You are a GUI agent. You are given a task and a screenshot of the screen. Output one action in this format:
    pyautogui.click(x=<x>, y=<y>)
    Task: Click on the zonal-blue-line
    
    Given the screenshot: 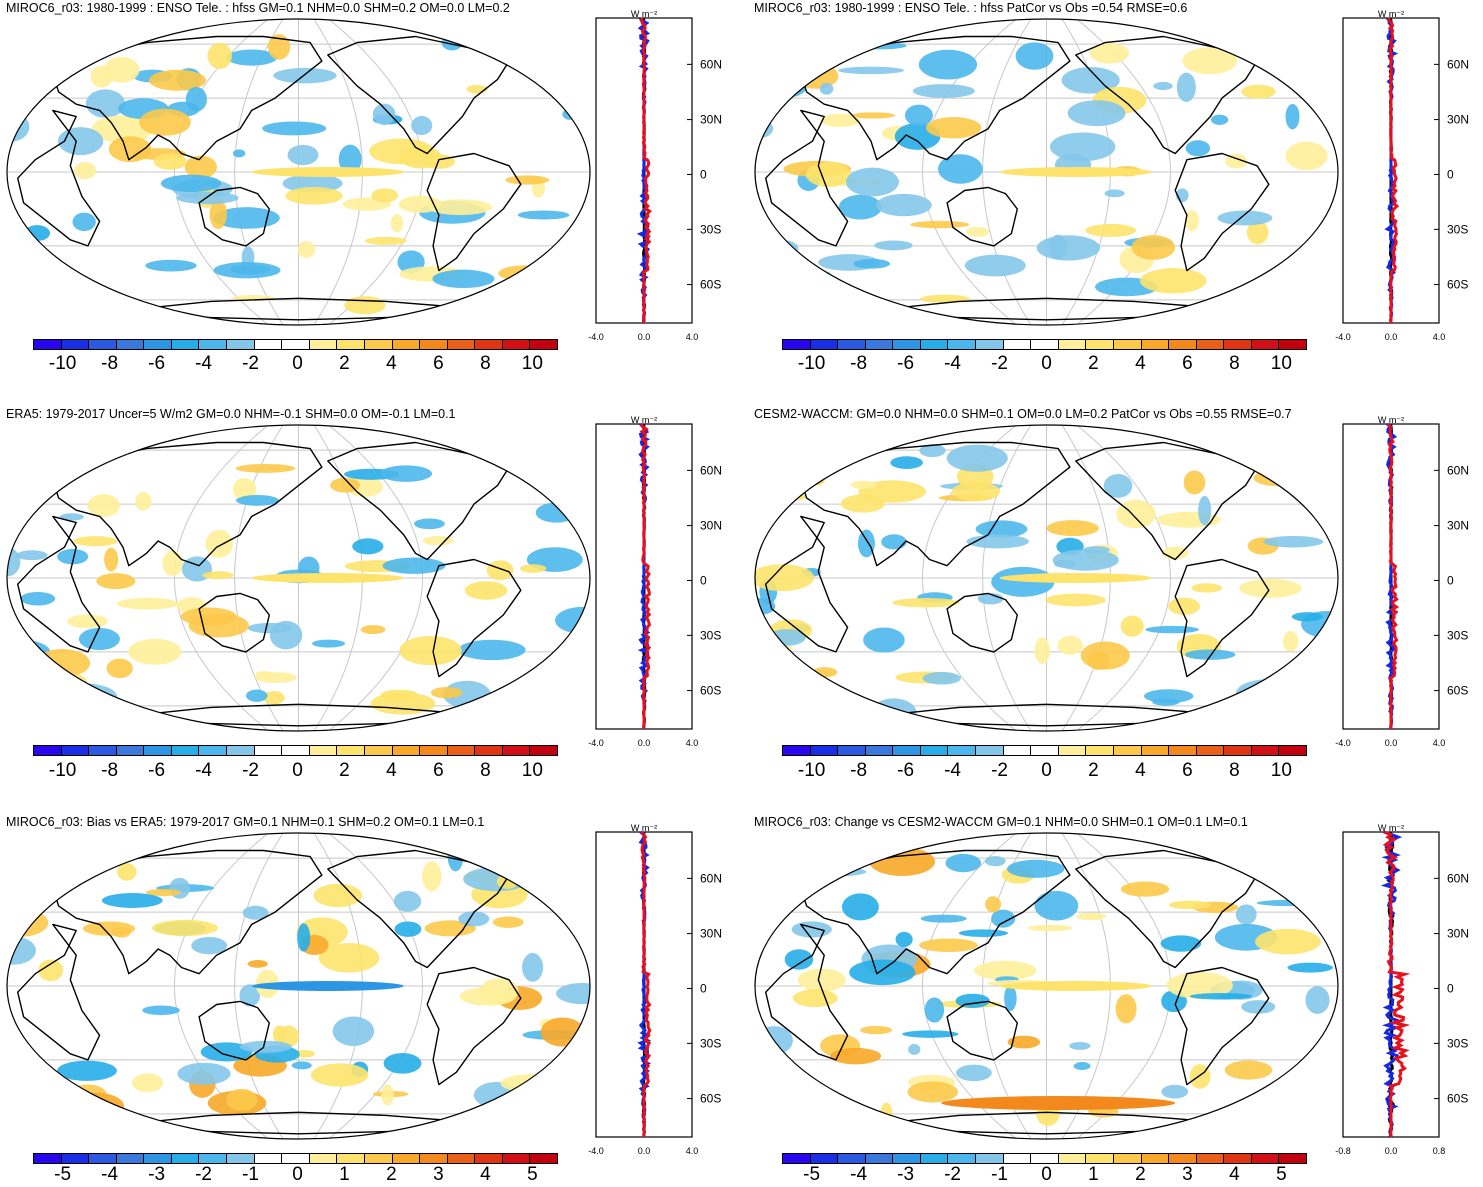 What is the action you would take?
    pyautogui.click(x=1391, y=170)
    